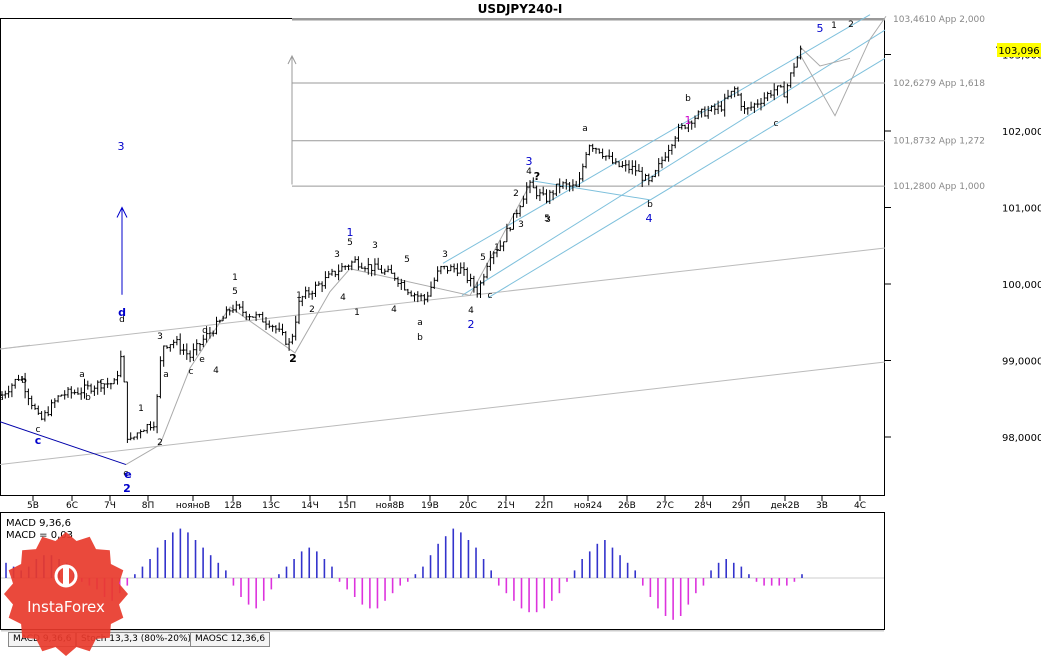 This screenshot has width=1041, height=665. What do you see at coordinates (784, 506) in the screenshot?
I see `x-tick-label: дек2В` at bounding box center [784, 506].